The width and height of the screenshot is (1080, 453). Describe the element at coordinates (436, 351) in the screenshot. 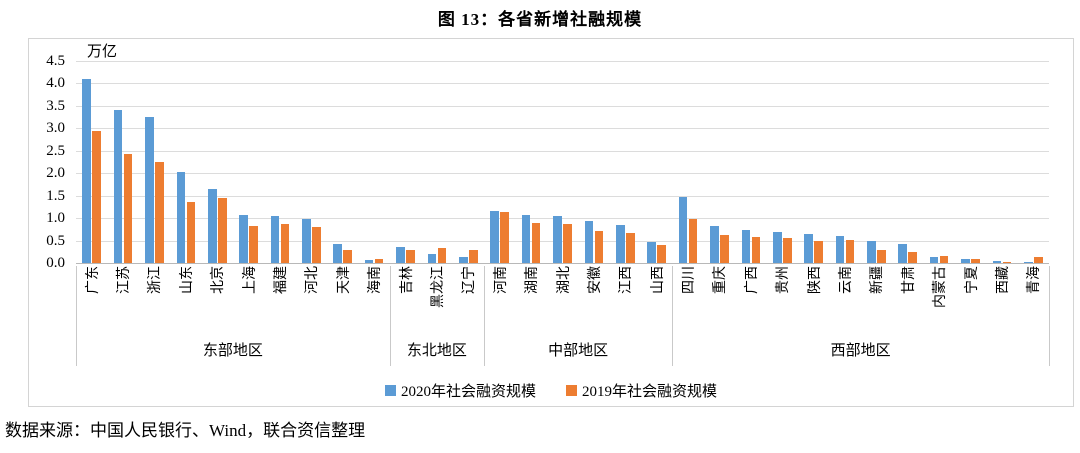

I see `region-label: 东北地区` at that location.